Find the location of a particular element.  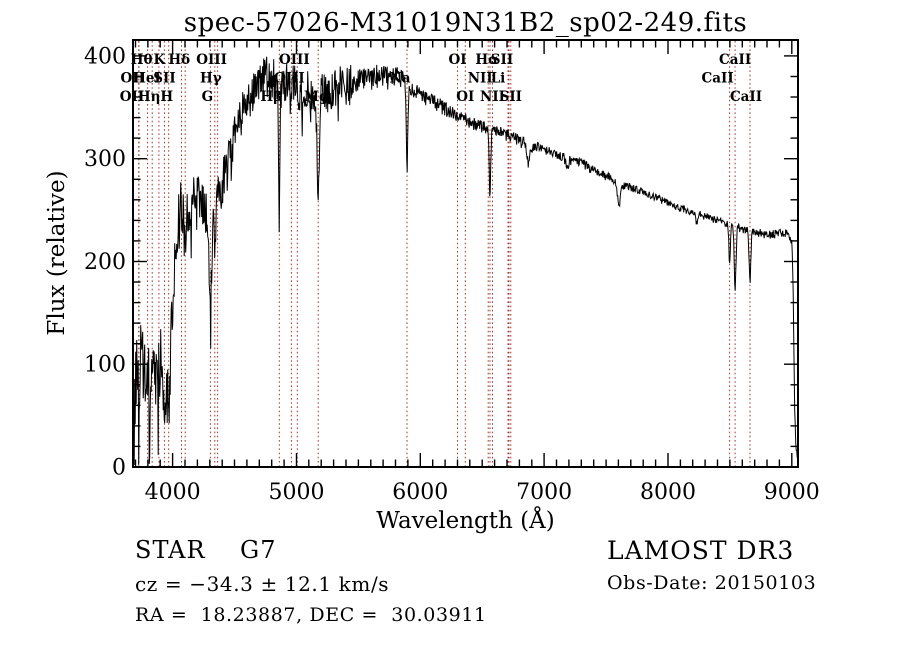

spectral-line-label: Mg is located at coordinates (316, 97).